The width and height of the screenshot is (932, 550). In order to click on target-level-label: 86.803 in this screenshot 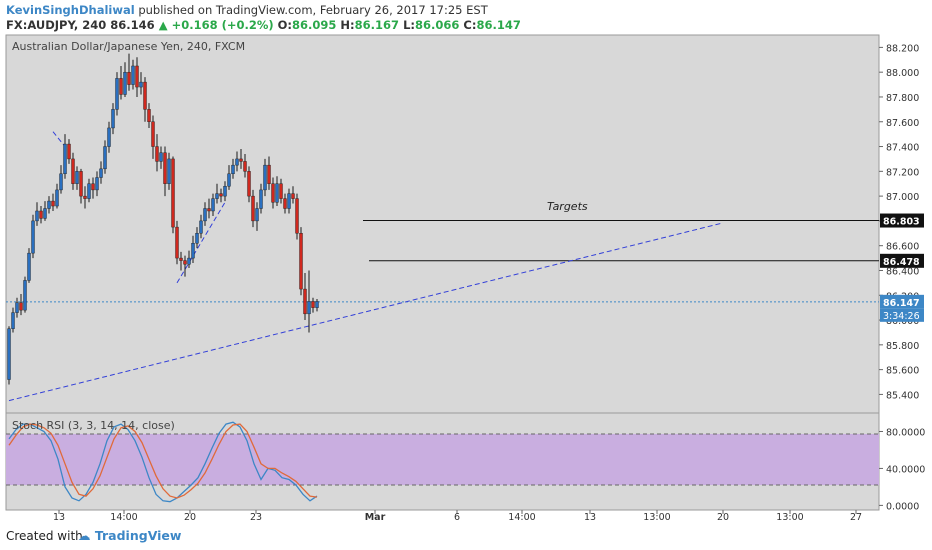, I will do `click(901, 222)`.